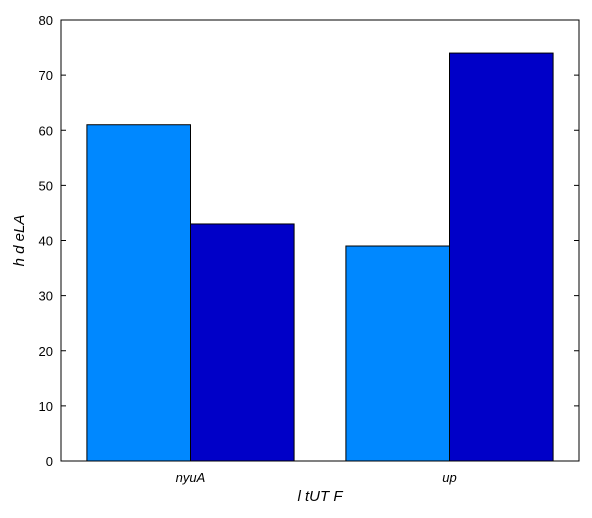  I want to click on y-tick-label: 10, so click(46, 406).